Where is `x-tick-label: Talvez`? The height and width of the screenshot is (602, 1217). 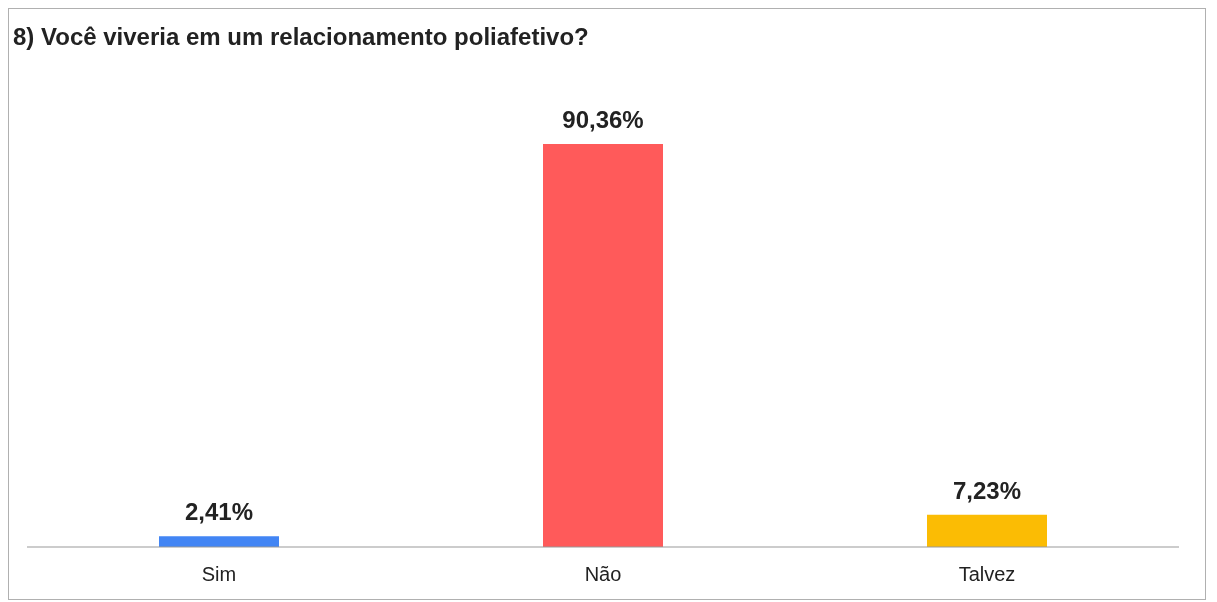 x-tick-label: Talvez is located at coordinates (987, 574).